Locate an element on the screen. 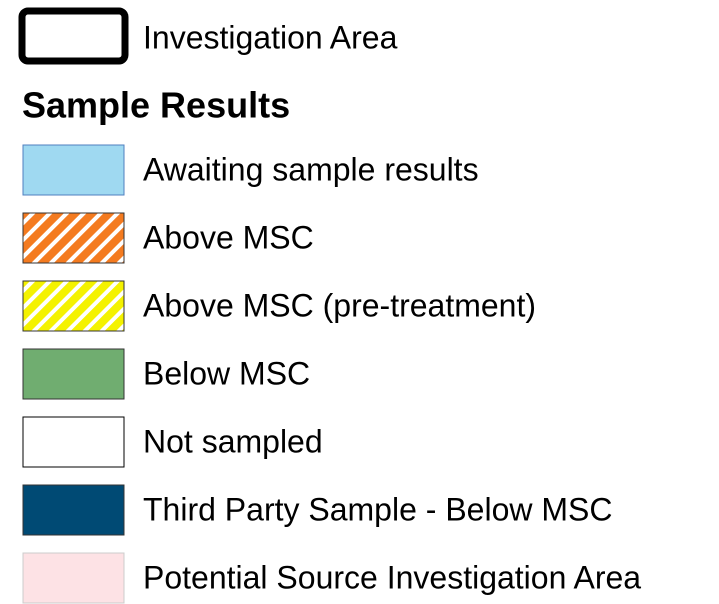 This screenshot has width=719, height=604. legend-title: Sample Results is located at coordinates (156, 105).